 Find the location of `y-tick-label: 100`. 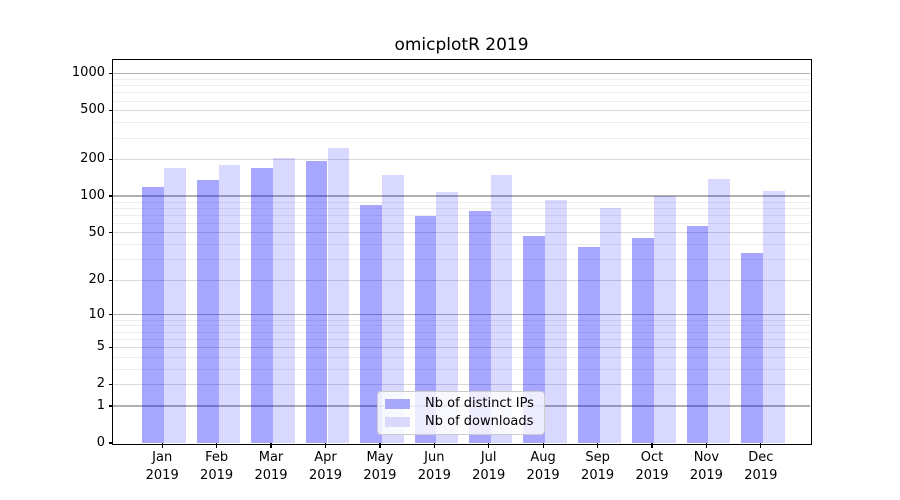

y-tick-label: 100 is located at coordinates (92, 195).